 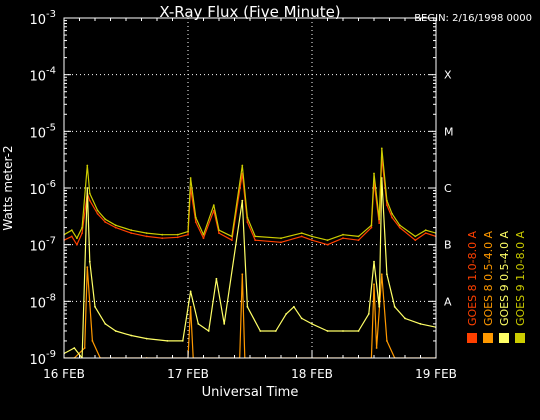 What do you see at coordinates (449, 131) in the screenshot?
I see `flare-class-label-m: M` at bounding box center [449, 131].